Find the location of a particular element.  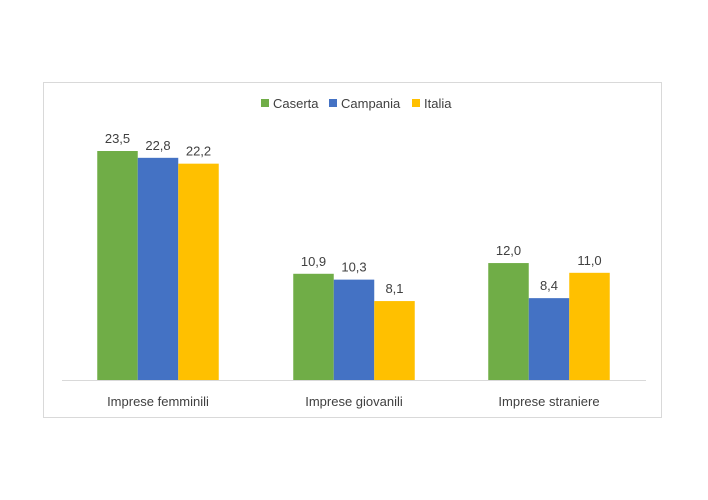

legend-swatch-campania is located at coordinates (333, 103).